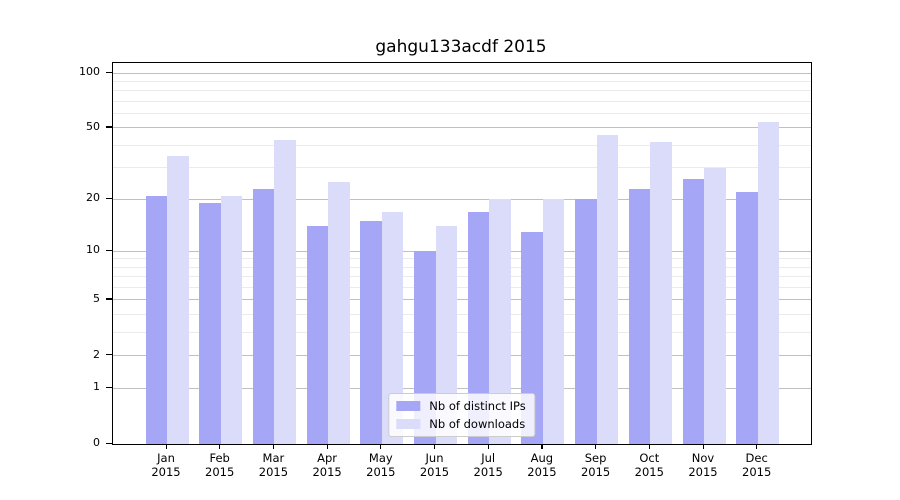 The height and width of the screenshot is (500, 900). What do you see at coordinates (488, 465) in the screenshot?
I see `x-tick-label: Jul 2015` at bounding box center [488, 465].